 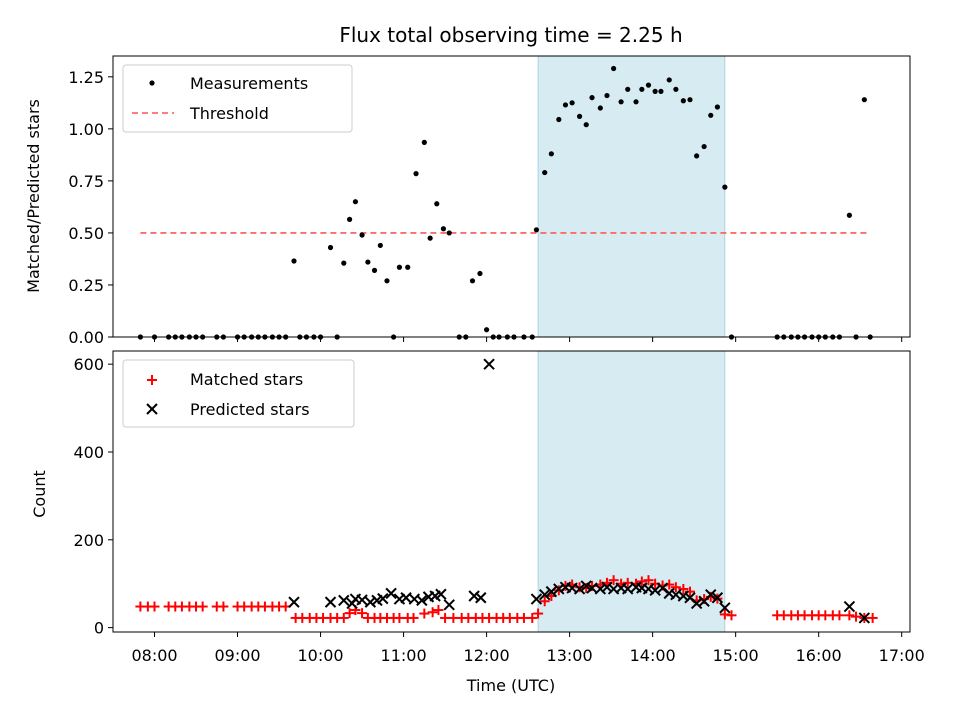 What do you see at coordinates (93, 496) in the screenshot?
I see `bottom-y-ticks: 0 200 400 600` at bounding box center [93, 496].